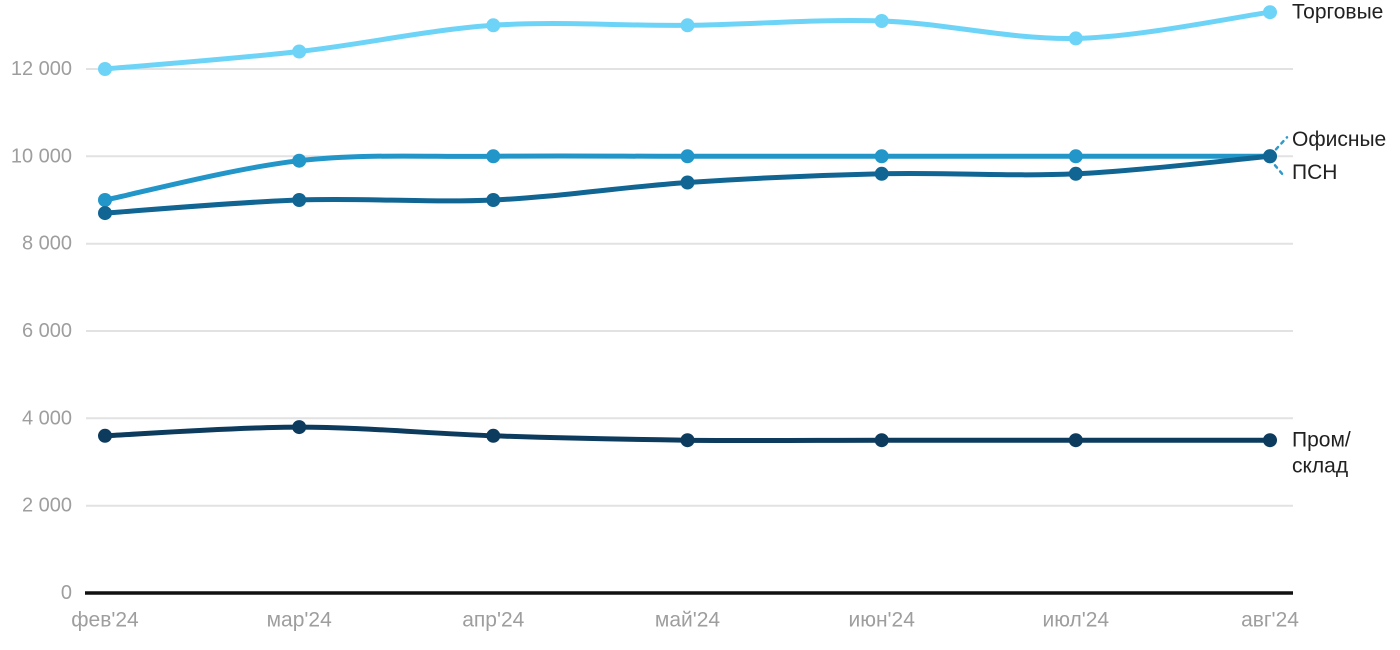 This screenshot has height=650, width=1400. I want to click on x-tick-label-2: апр'24, so click(493, 620).